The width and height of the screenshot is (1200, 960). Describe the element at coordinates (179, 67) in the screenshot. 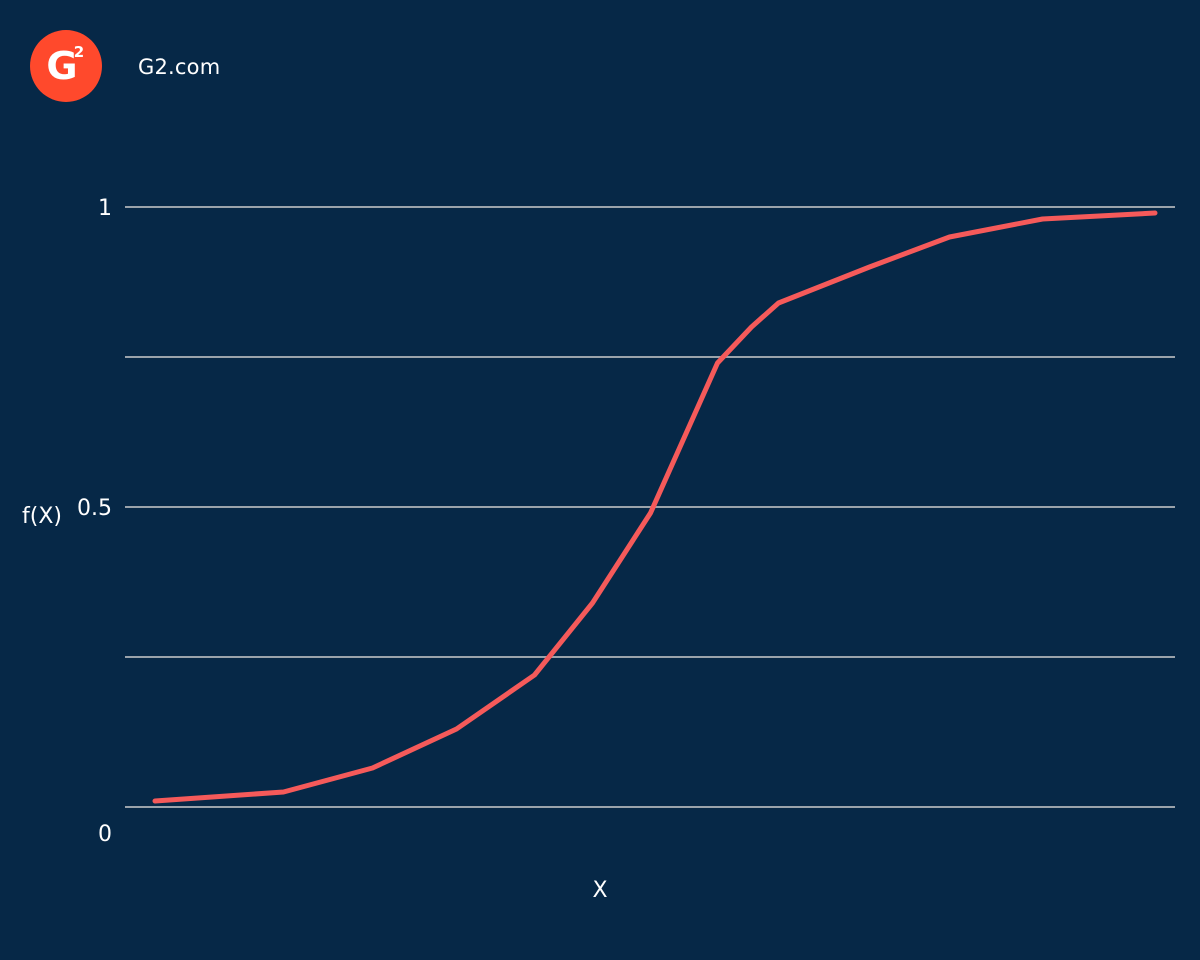

I see `brand-site-label: G2.com` at that location.